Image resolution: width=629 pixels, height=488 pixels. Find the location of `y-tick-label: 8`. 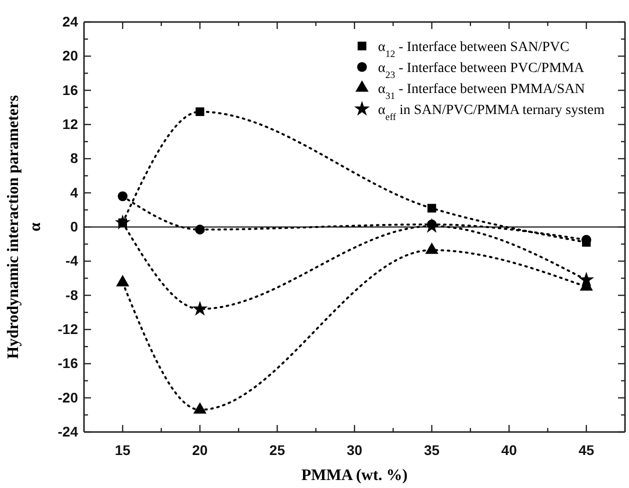

y-tick-label: 8 is located at coordinates (74, 158).